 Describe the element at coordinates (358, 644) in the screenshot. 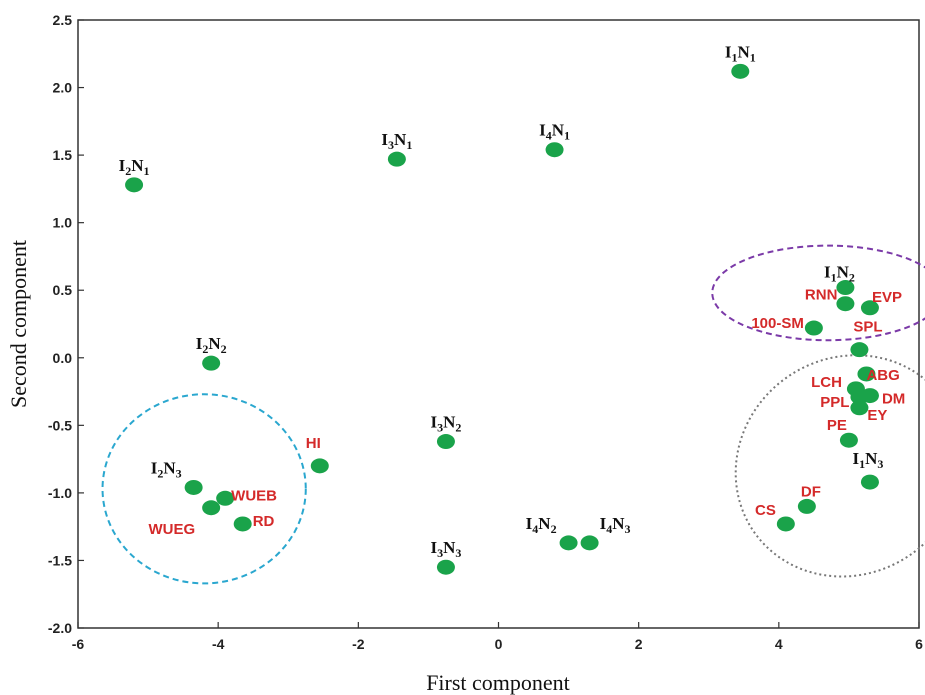

I see `x-tick-label: -2` at that location.